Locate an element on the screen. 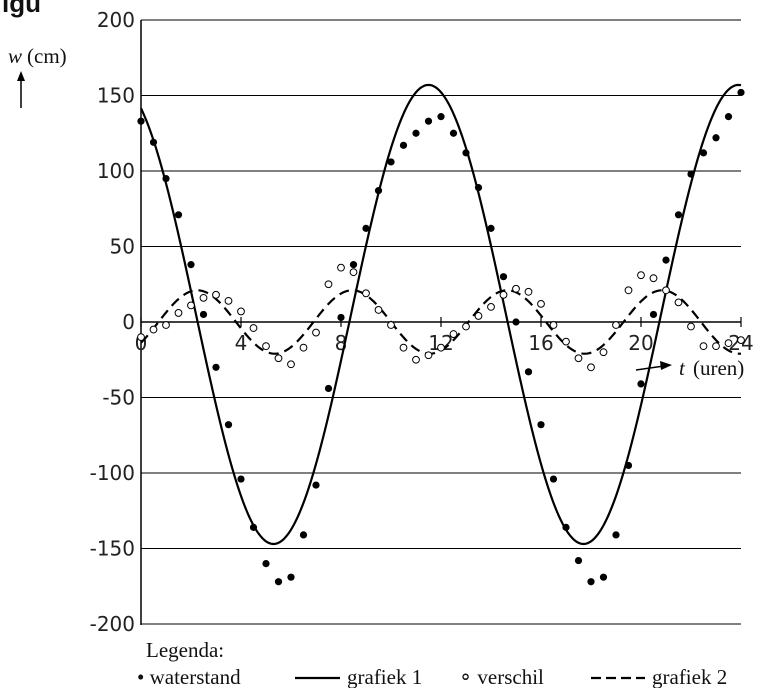  figure-title-fragment: igu is located at coordinates (21, 9).